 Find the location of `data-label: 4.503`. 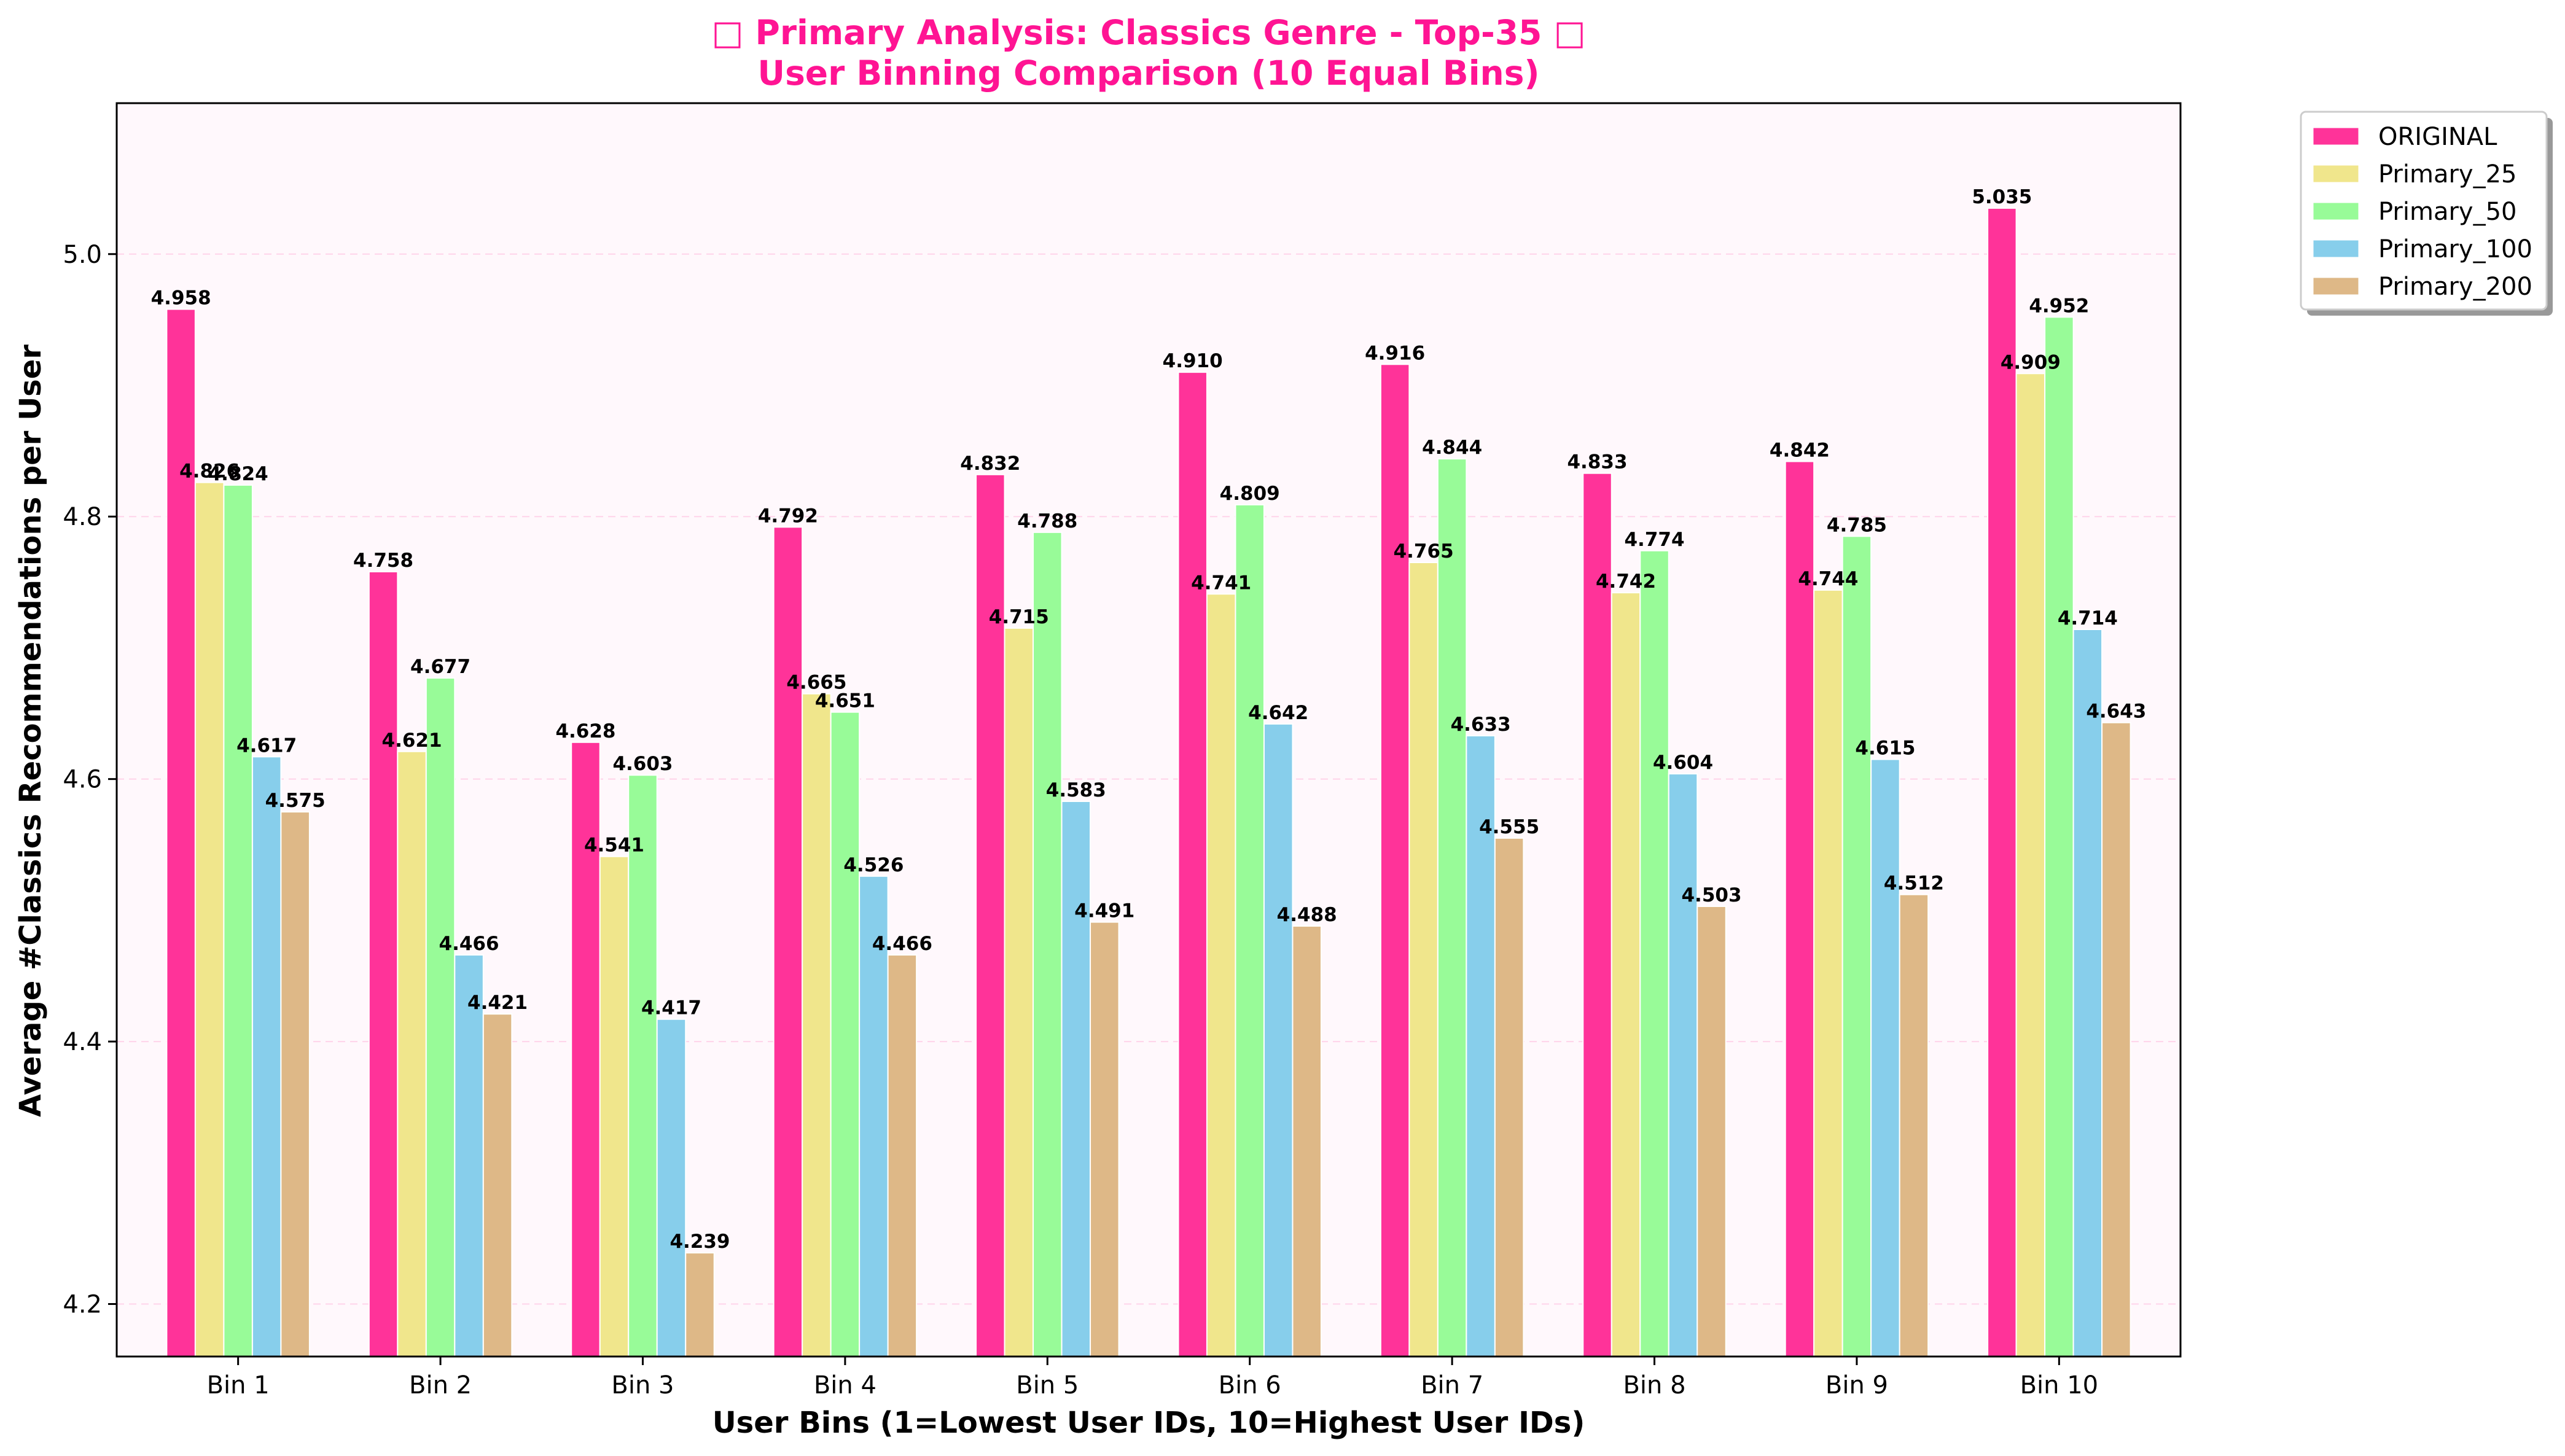

data-label: 4.503 is located at coordinates (1711, 895).